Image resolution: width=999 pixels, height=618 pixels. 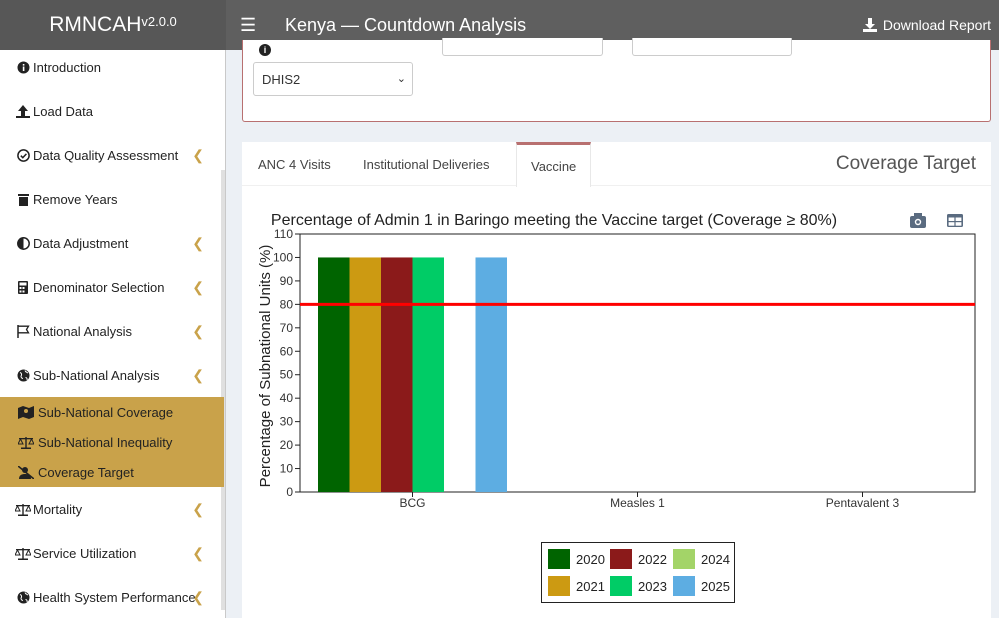 I want to click on tab-label: ANC 4 Visits, so click(x=294, y=164).